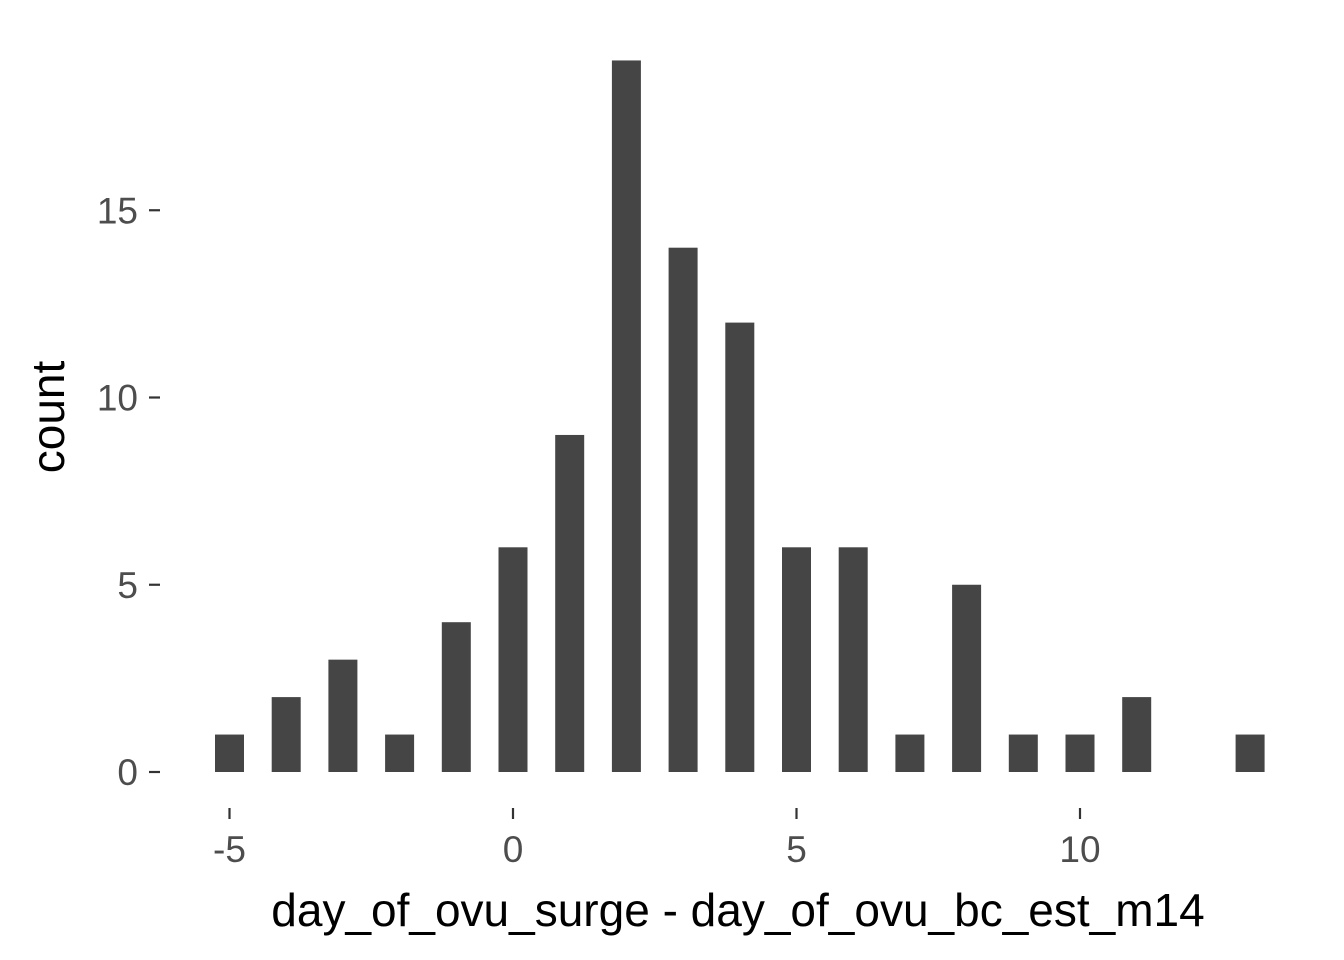 The width and height of the screenshot is (1344, 960). I want to click on y-tick-label: 0, so click(127, 772).